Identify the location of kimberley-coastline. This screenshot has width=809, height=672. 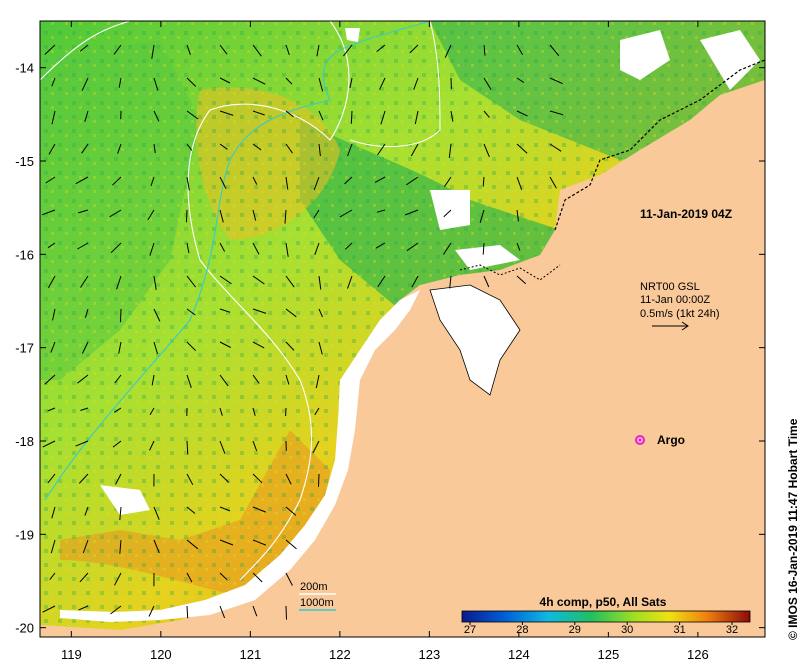
(659, 145).